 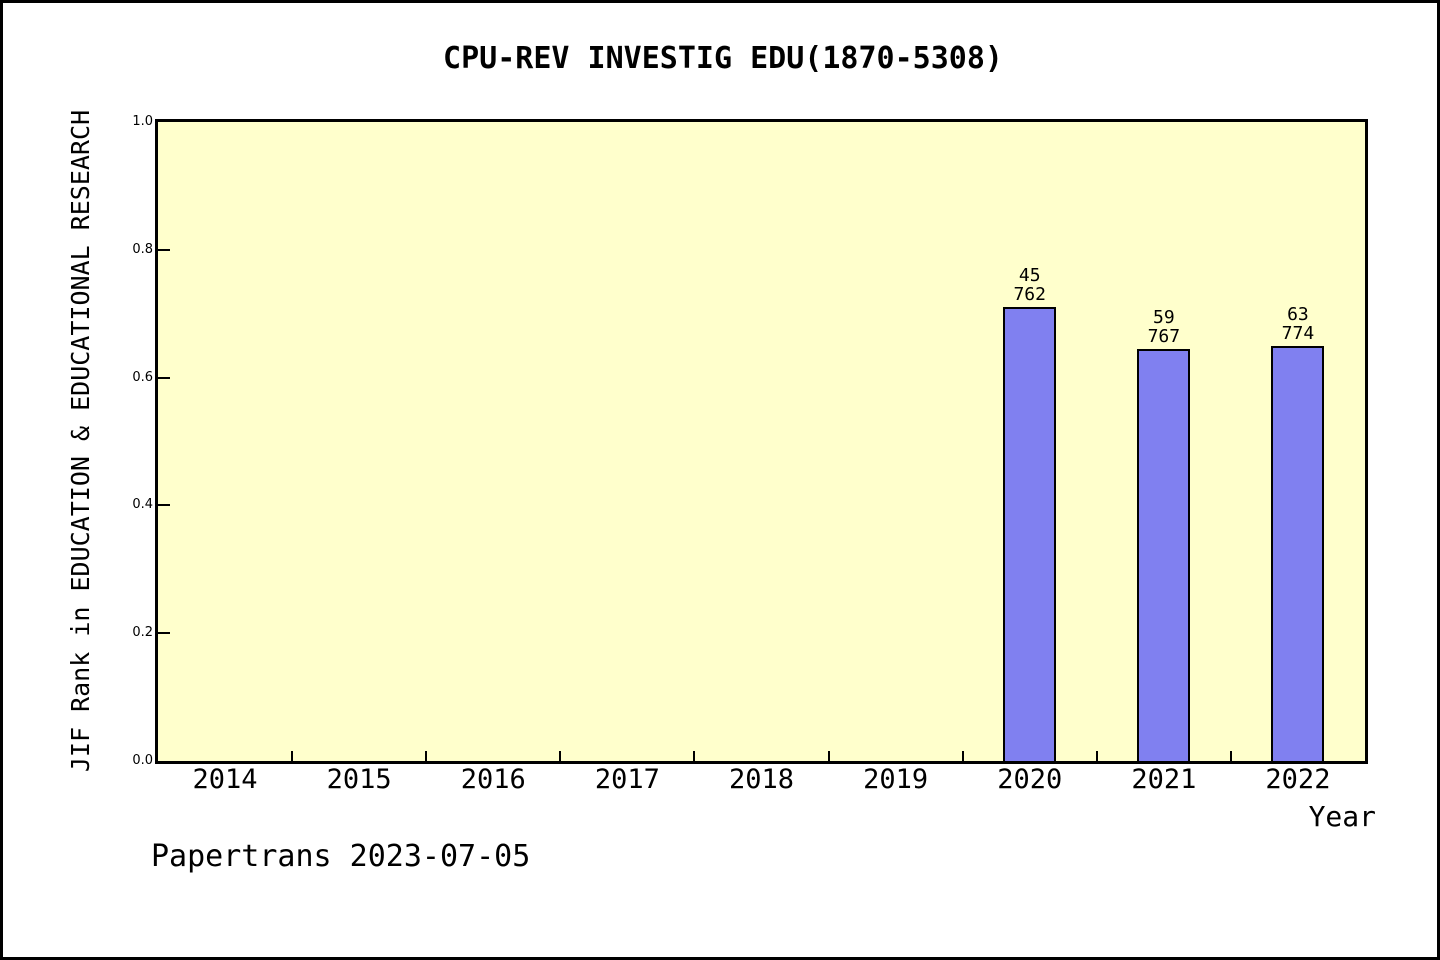 I want to click on y-tick-label: 0.4, so click(x=142, y=505).